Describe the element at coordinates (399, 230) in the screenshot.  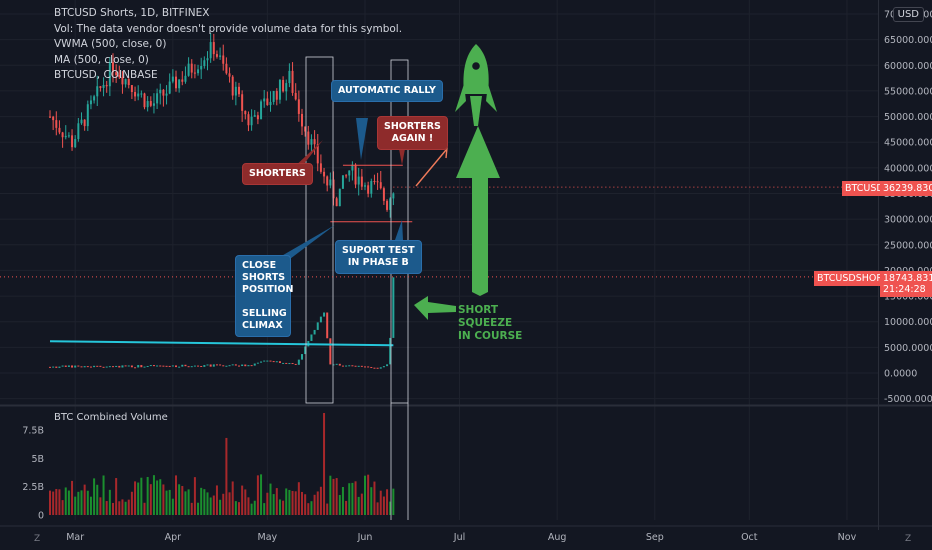
I see `support-test-pointer` at that location.